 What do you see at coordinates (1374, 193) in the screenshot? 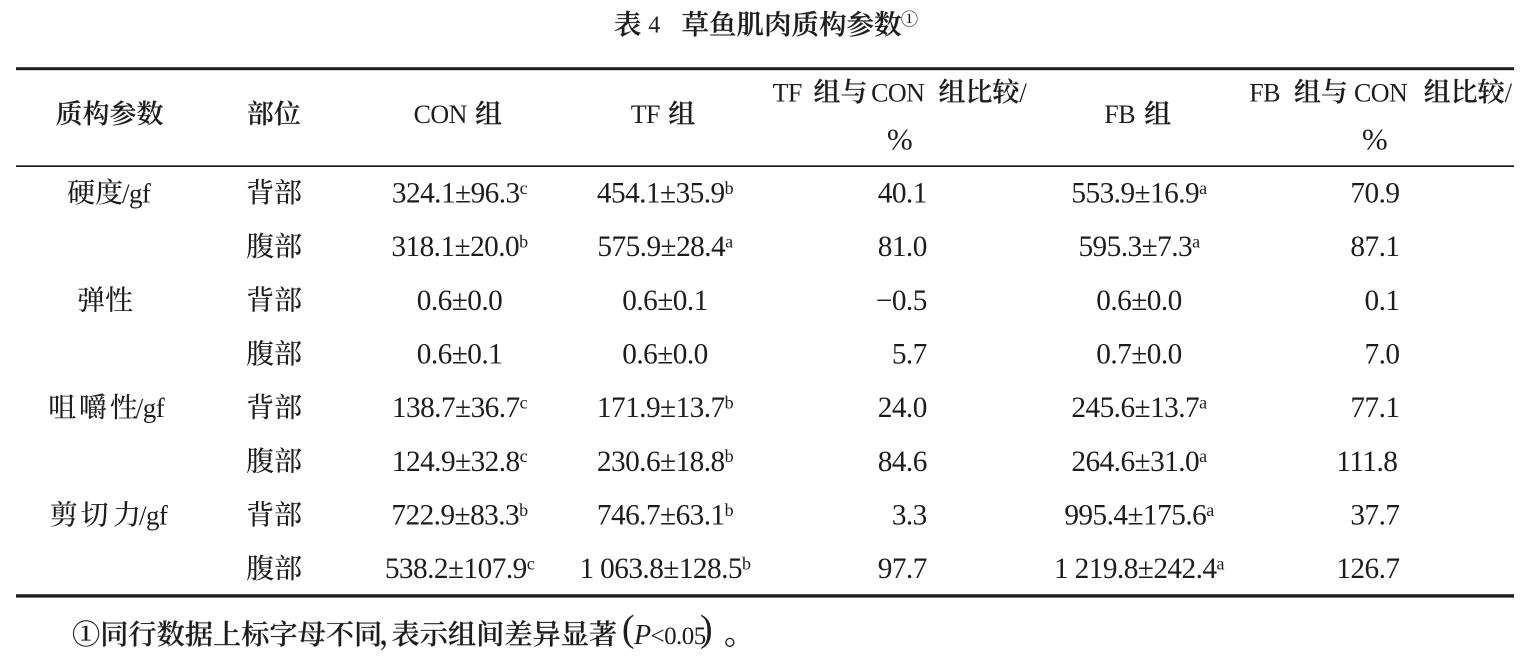
I see `svg-text: 70.9` at bounding box center [1374, 193].